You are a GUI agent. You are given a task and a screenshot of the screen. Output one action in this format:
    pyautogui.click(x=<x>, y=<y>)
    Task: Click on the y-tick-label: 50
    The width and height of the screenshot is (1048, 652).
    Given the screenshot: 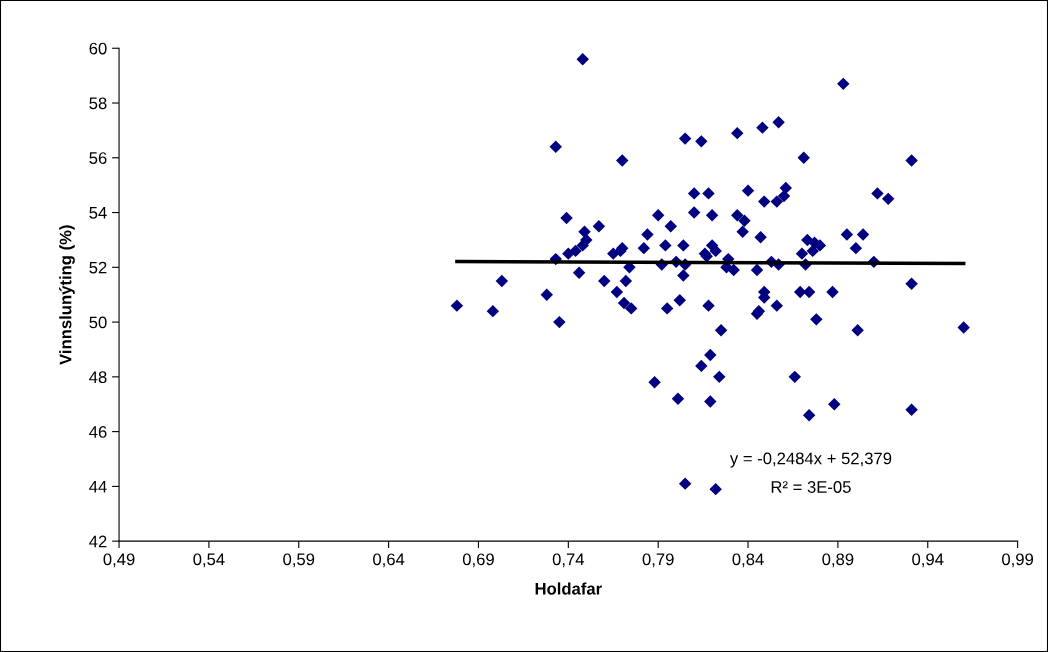 What is the action you would take?
    pyautogui.click(x=98, y=322)
    